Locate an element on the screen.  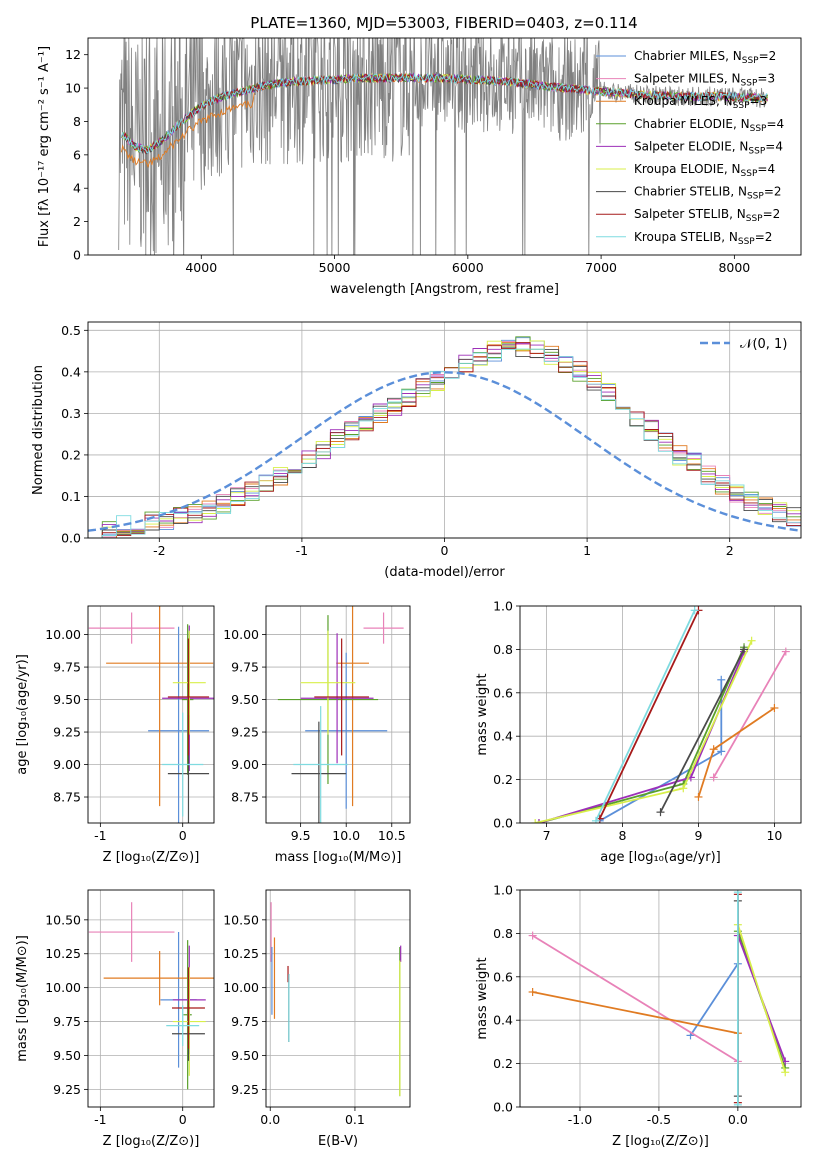
chart-mass_vs_ebv: 0.0 0.1 9.25 9.50 9.75 10.00 10.25 10.50 E(B-V) is located at coordinates (317, 1019).